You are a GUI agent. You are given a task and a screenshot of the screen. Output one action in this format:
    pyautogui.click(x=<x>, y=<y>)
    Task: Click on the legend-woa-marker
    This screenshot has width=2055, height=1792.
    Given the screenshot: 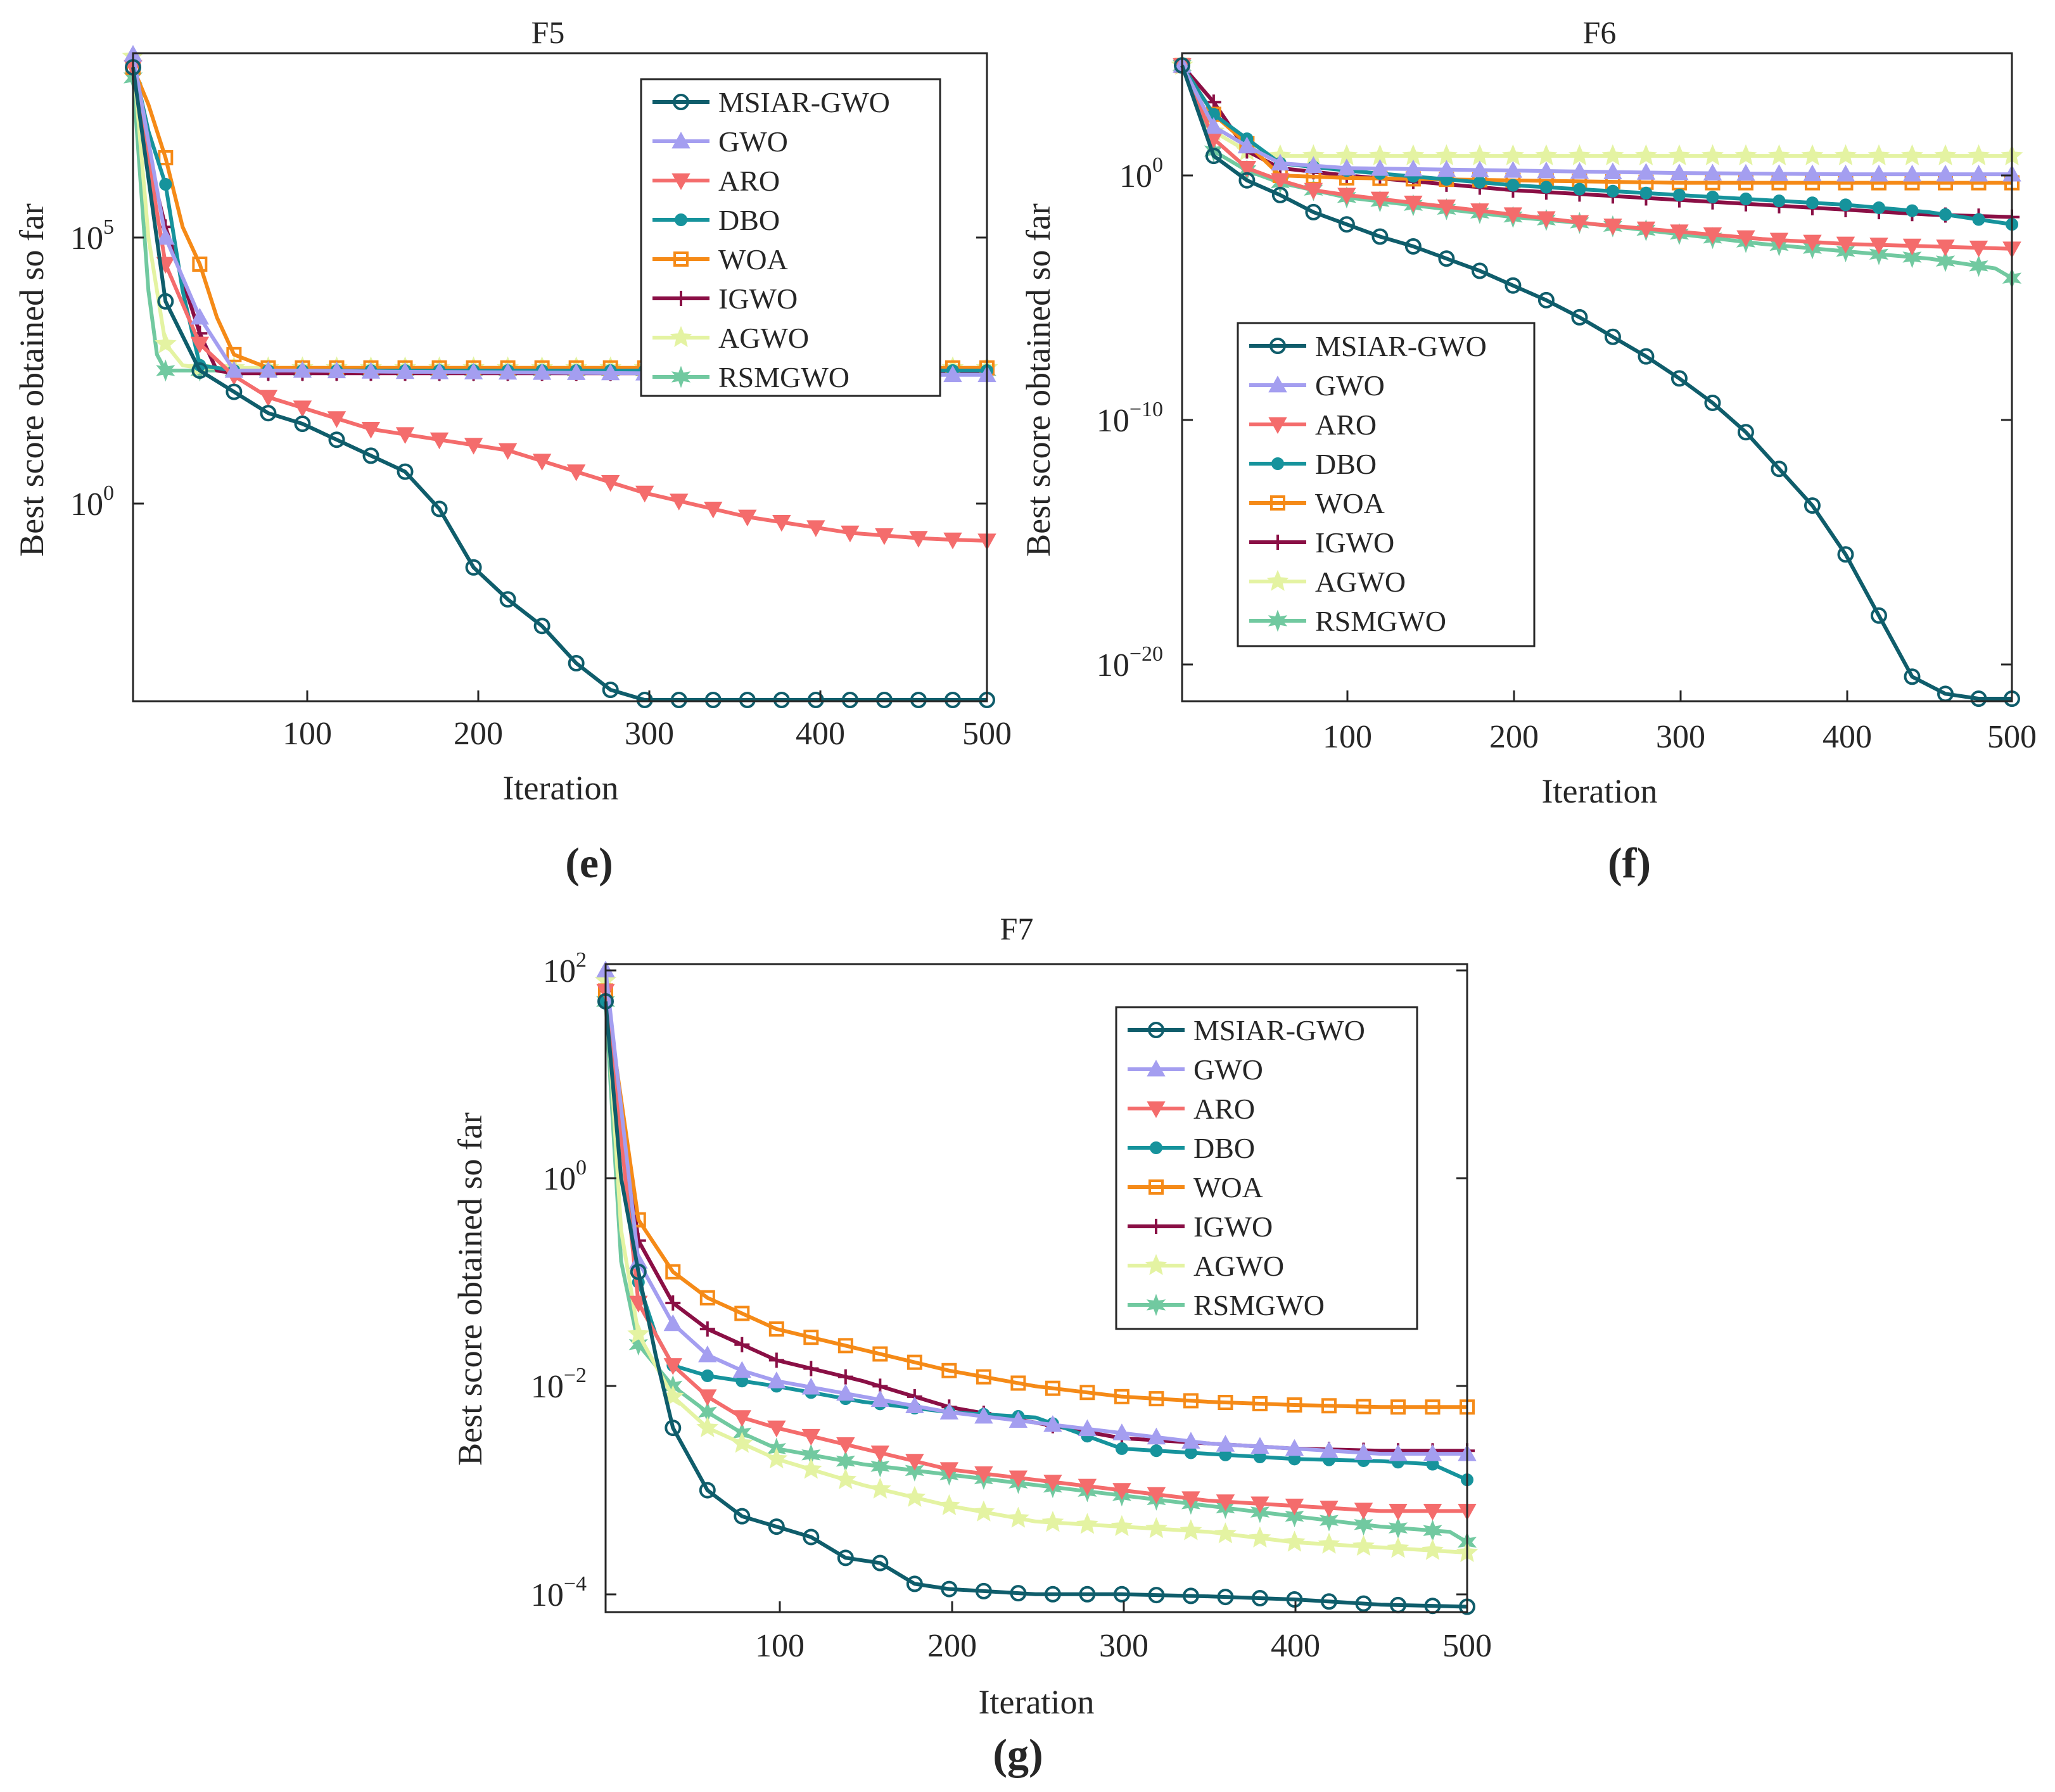 What is the action you would take?
    pyautogui.click(x=1156, y=1187)
    